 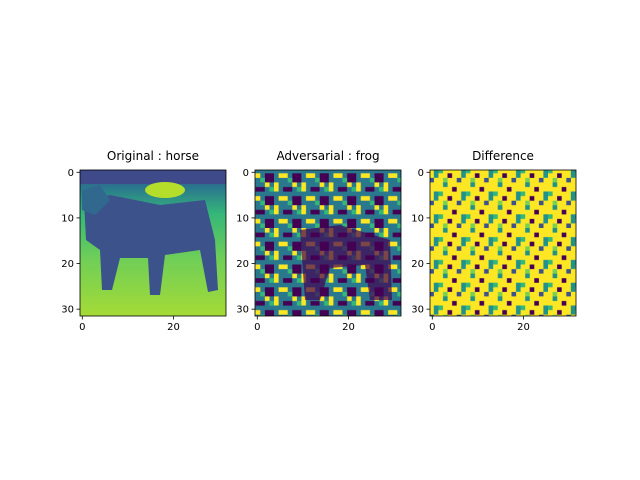 I want to click on subplot-title: Original : horse, so click(x=153, y=156).